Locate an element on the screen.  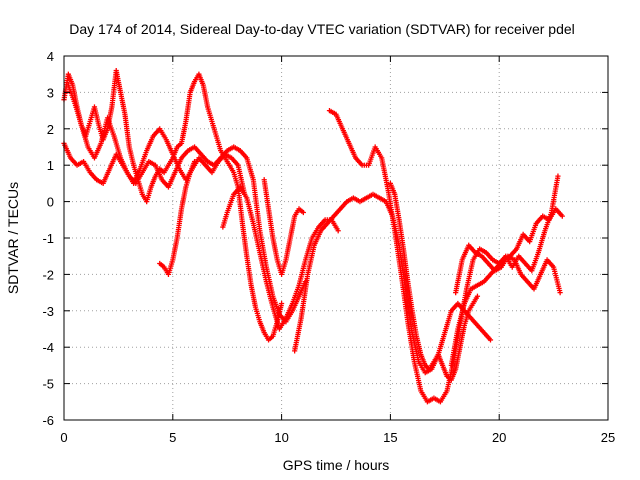
y-tick-label: -5 is located at coordinates (48, 384).